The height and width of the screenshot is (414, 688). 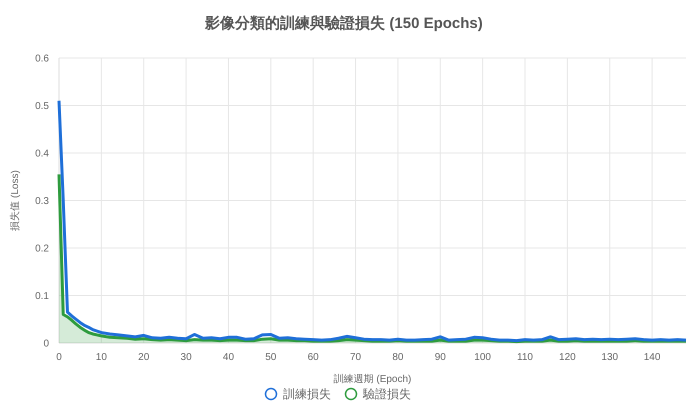 What do you see at coordinates (42, 296) in the screenshot?
I see `y-tick-label: 0.1` at bounding box center [42, 296].